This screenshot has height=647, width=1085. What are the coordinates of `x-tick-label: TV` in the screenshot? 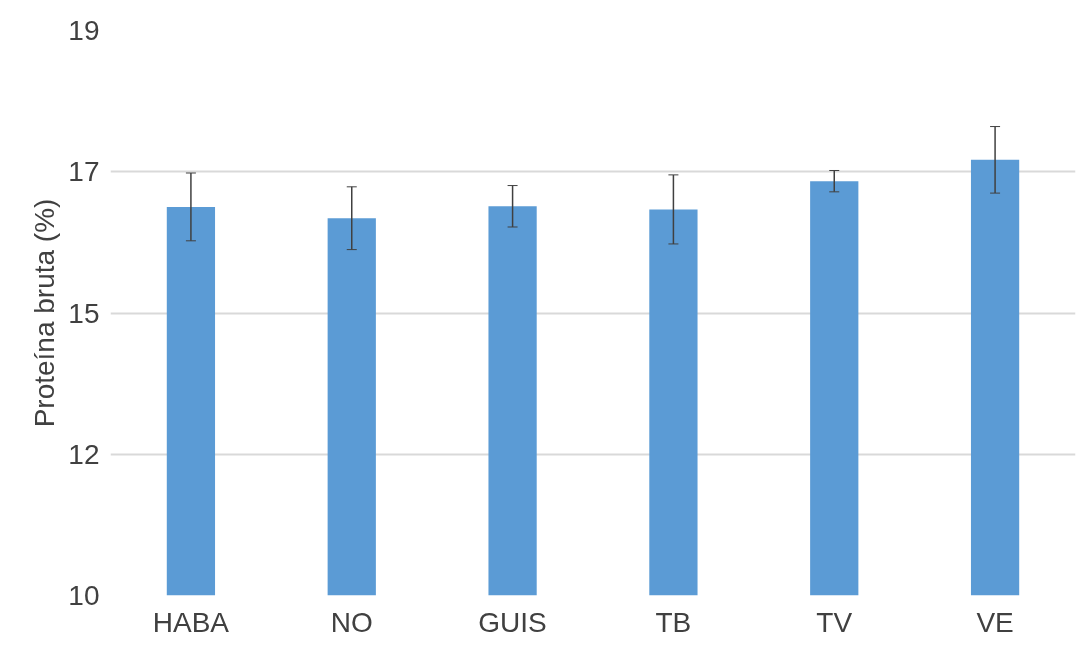 It's located at (834, 622).